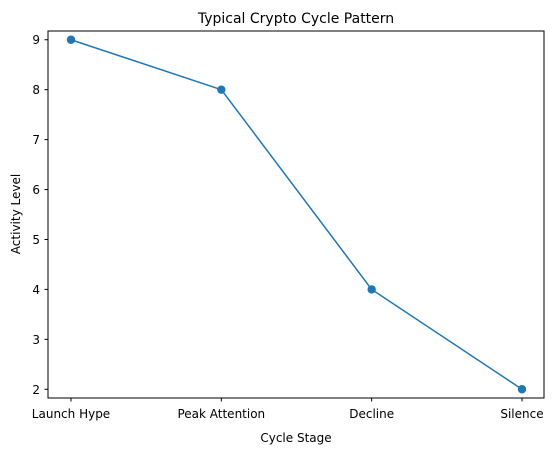  I want to click on x-tick-label: Peak Attention, so click(221, 414).